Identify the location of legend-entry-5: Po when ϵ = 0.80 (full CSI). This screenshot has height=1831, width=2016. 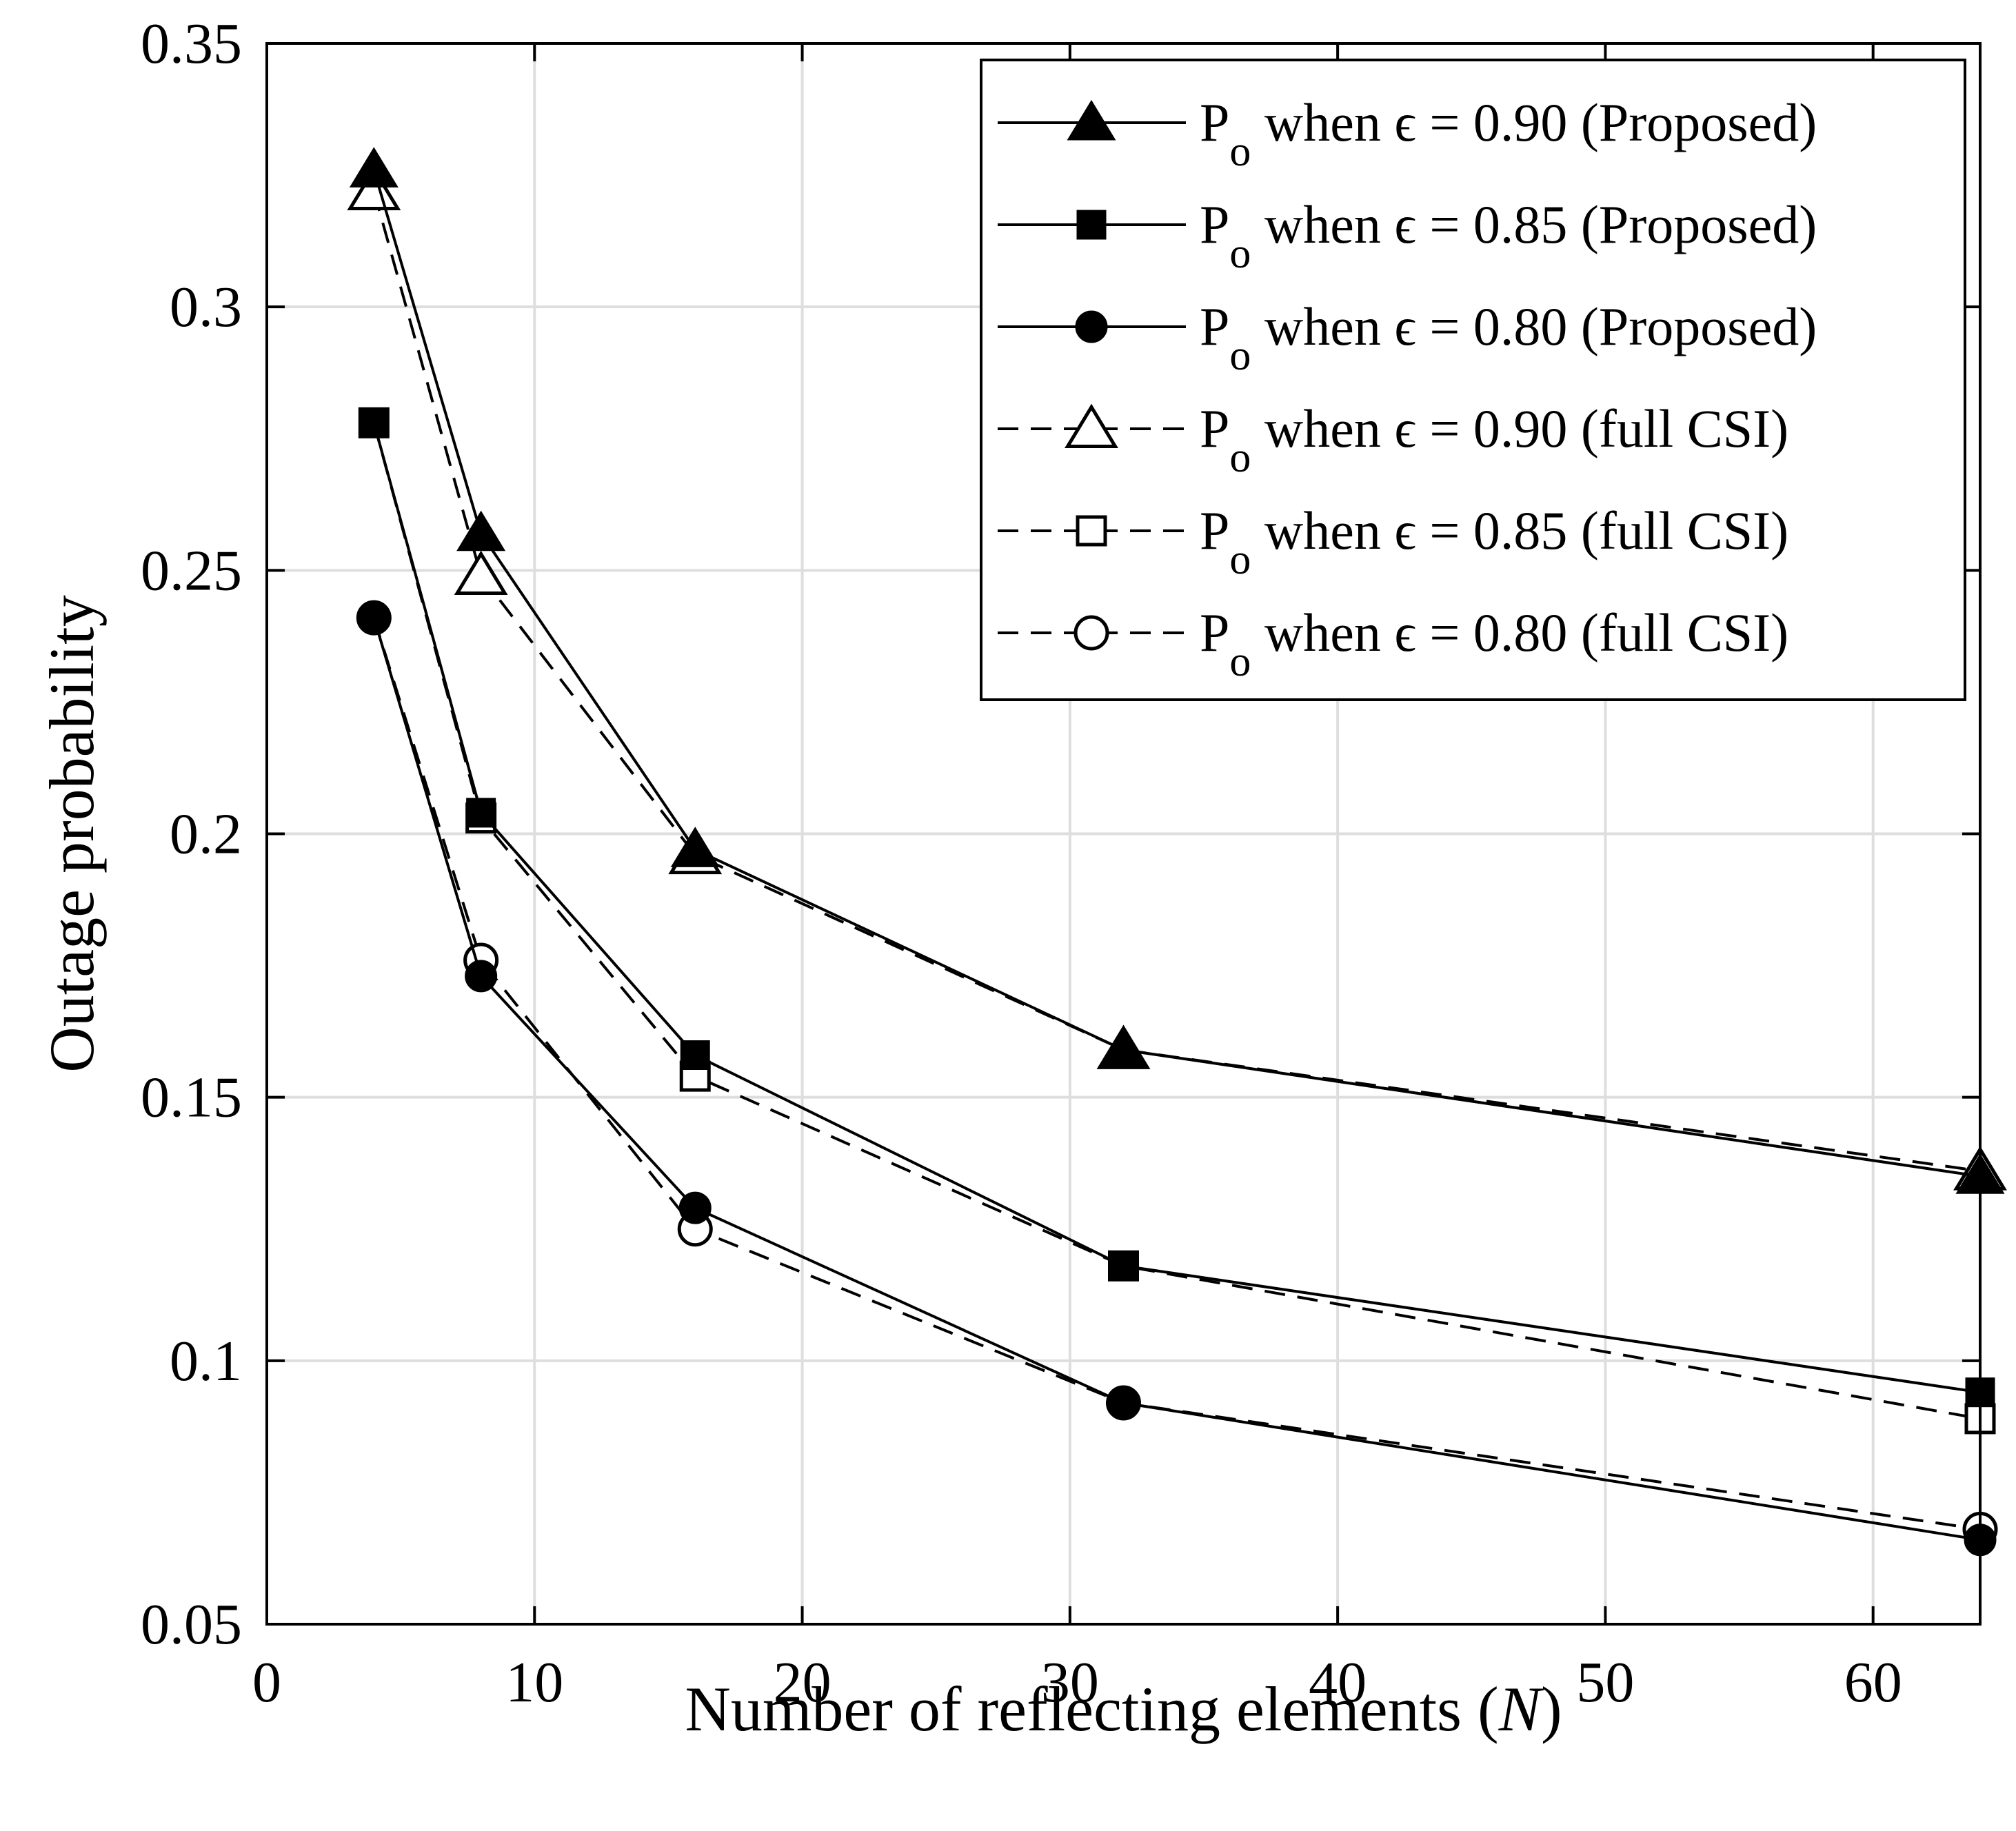
(1393, 644).